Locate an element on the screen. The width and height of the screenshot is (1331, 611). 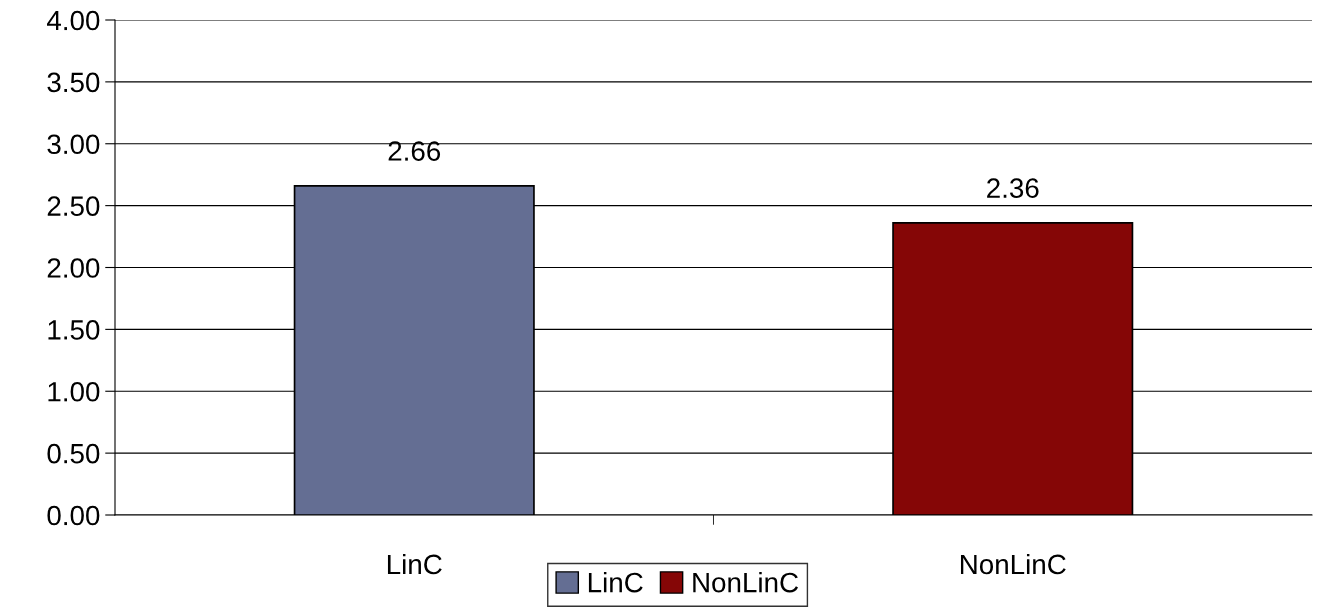
y-tick-label: 0.50 is located at coordinates (73, 453).